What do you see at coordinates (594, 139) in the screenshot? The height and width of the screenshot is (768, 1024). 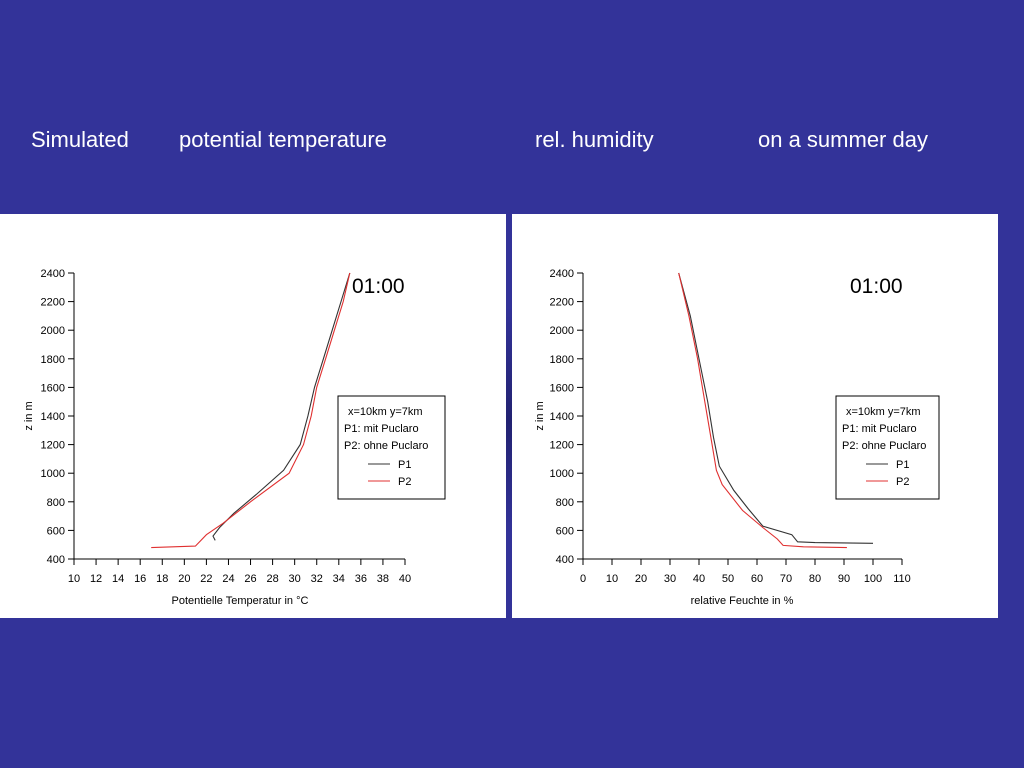 I see `title-part-rel-humidity: rel. humidity` at bounding box center [594, 139].